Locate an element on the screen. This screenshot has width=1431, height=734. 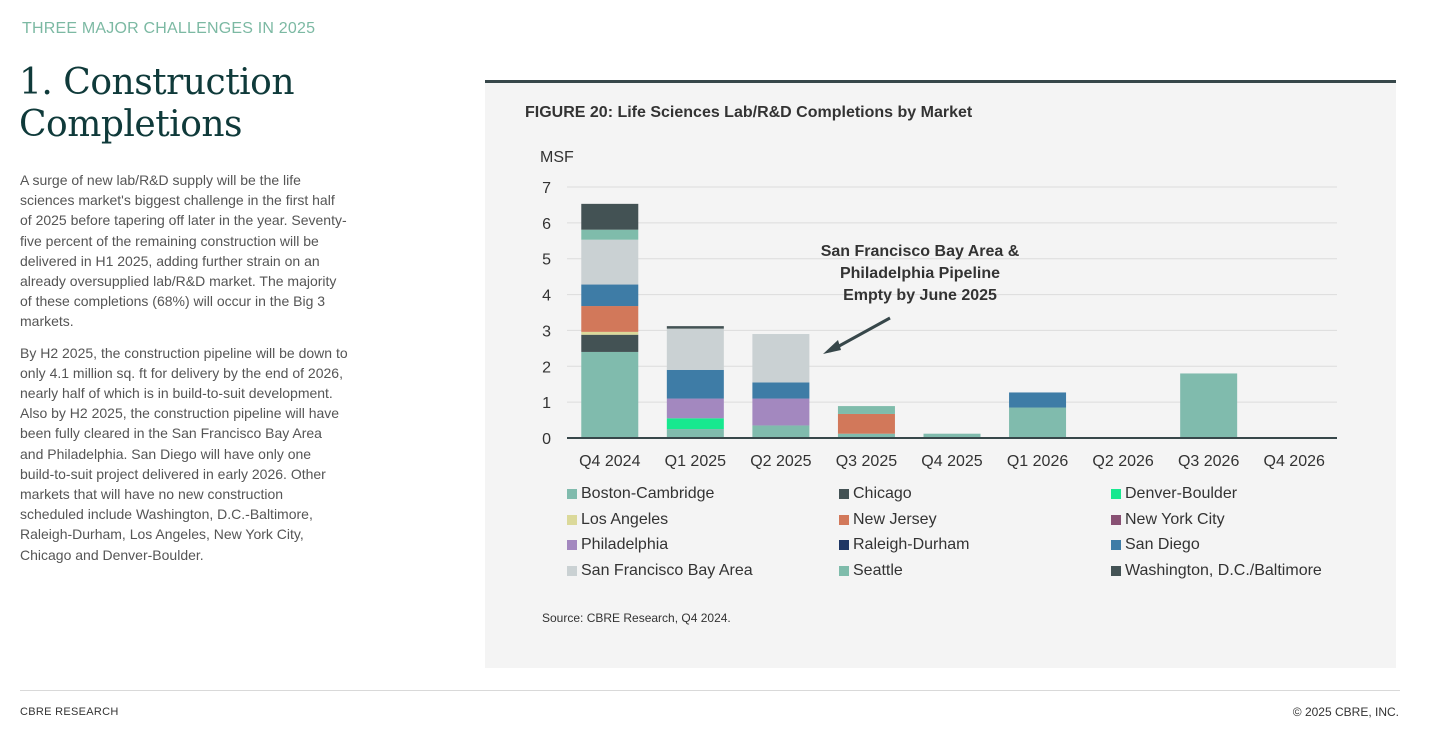
legend-label: New York City is located at coordinates (1175, 519).